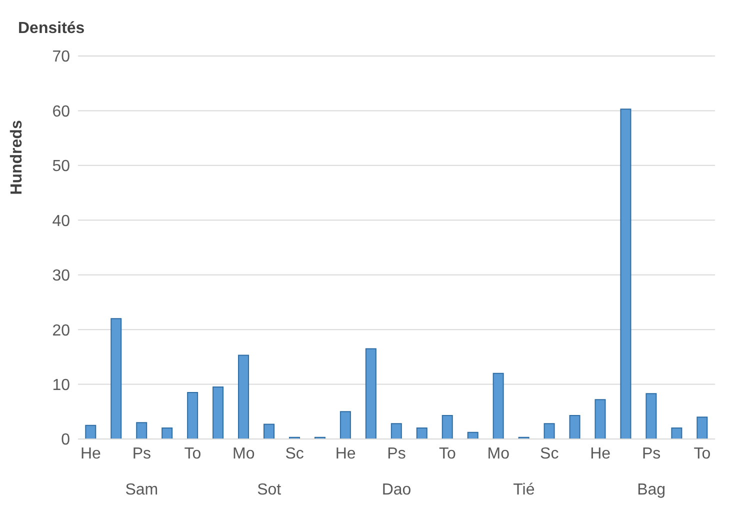 The width and height of the screenshot is (729, 525). I want to click on text: Bag, so click(651, 489).